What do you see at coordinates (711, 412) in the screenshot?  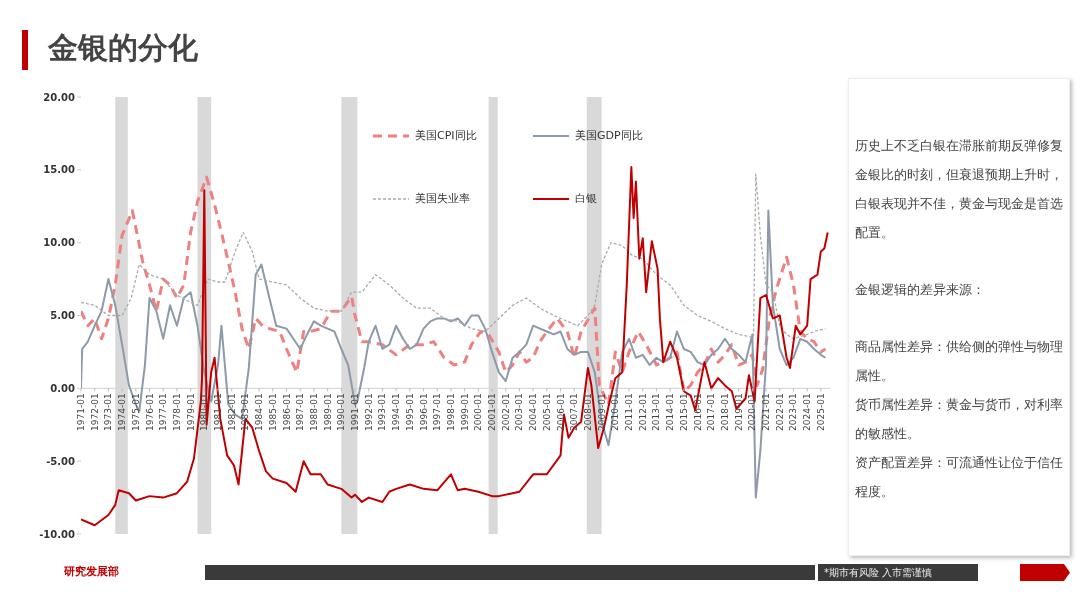 I see `x-tick-label: 2017-01` at bounding box center [711, 412].